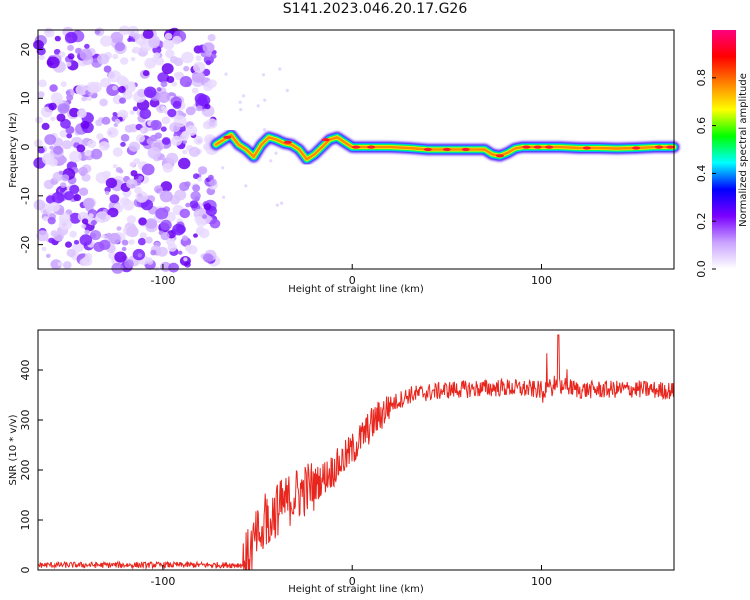 This screenshot has width=750, height=600. I want to click on y-tick-label: 20, so click(25, 50).